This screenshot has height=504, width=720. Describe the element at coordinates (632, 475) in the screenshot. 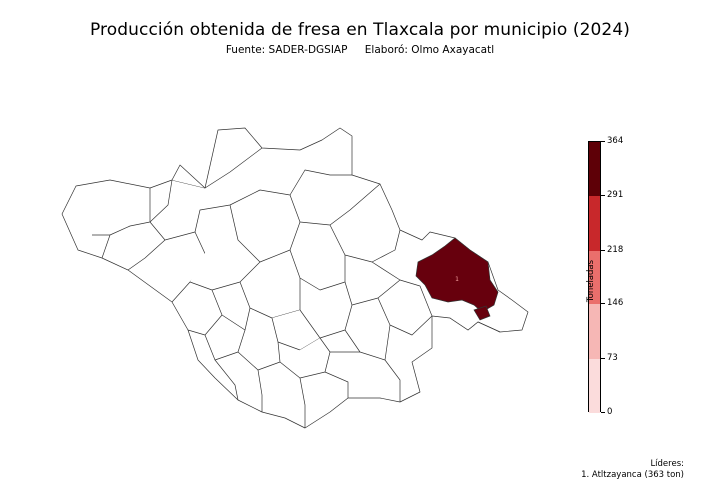

I see `leader-item: 1. Atltzayanca (363 ton)` at that location.